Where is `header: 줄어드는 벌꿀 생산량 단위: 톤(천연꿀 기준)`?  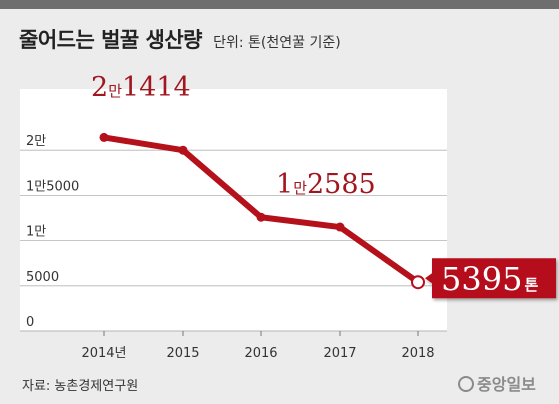
header: 줄어드는 벌꿀 생산량 단위: 톤(천연꿀 기준) is located at coordinates (180, 39).